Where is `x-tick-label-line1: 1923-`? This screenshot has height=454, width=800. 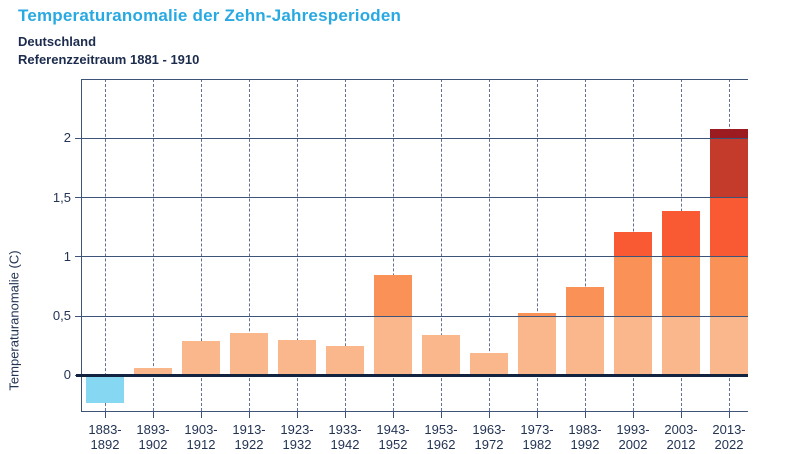
x-tick-label-line1: 1923- is located at coordinates (297, 429).